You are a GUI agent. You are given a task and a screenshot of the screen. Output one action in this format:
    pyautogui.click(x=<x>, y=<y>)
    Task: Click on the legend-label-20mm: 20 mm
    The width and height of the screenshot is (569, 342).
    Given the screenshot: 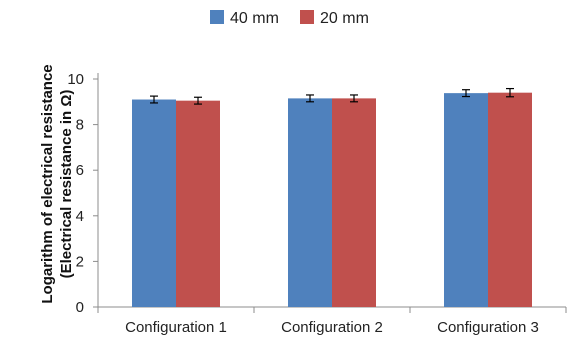 What is the action you would take?
    pyautogui.click(x=344, y=18)
    